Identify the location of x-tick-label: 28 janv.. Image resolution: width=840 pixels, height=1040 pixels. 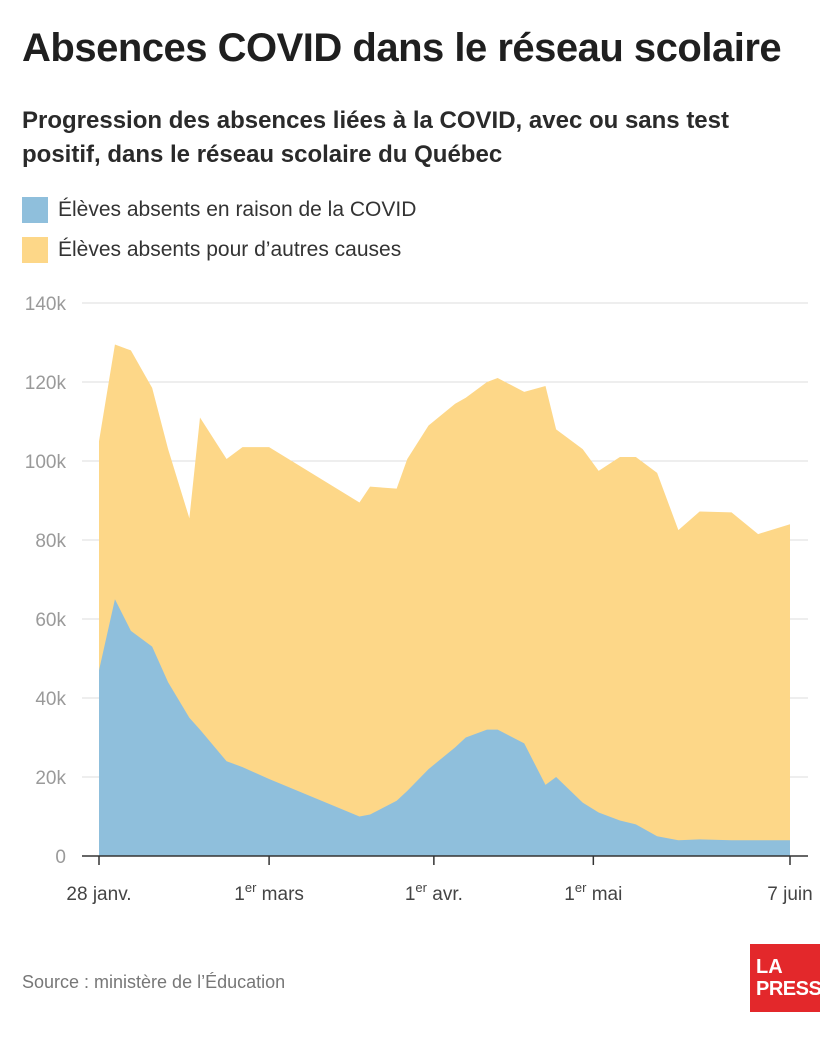
(98, 894).